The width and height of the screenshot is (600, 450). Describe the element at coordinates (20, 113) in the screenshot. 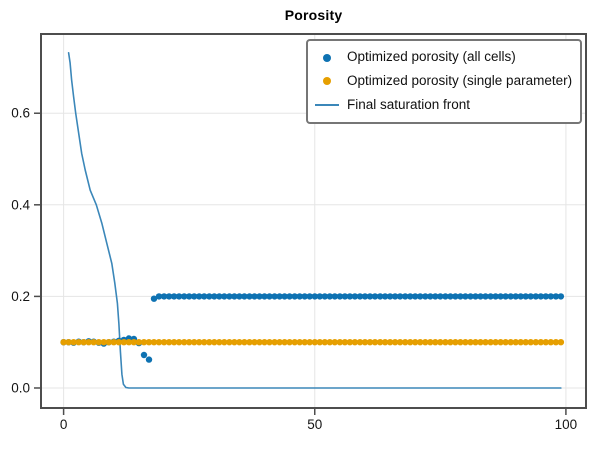

I see `y-tick-label: 0.6` at that location.